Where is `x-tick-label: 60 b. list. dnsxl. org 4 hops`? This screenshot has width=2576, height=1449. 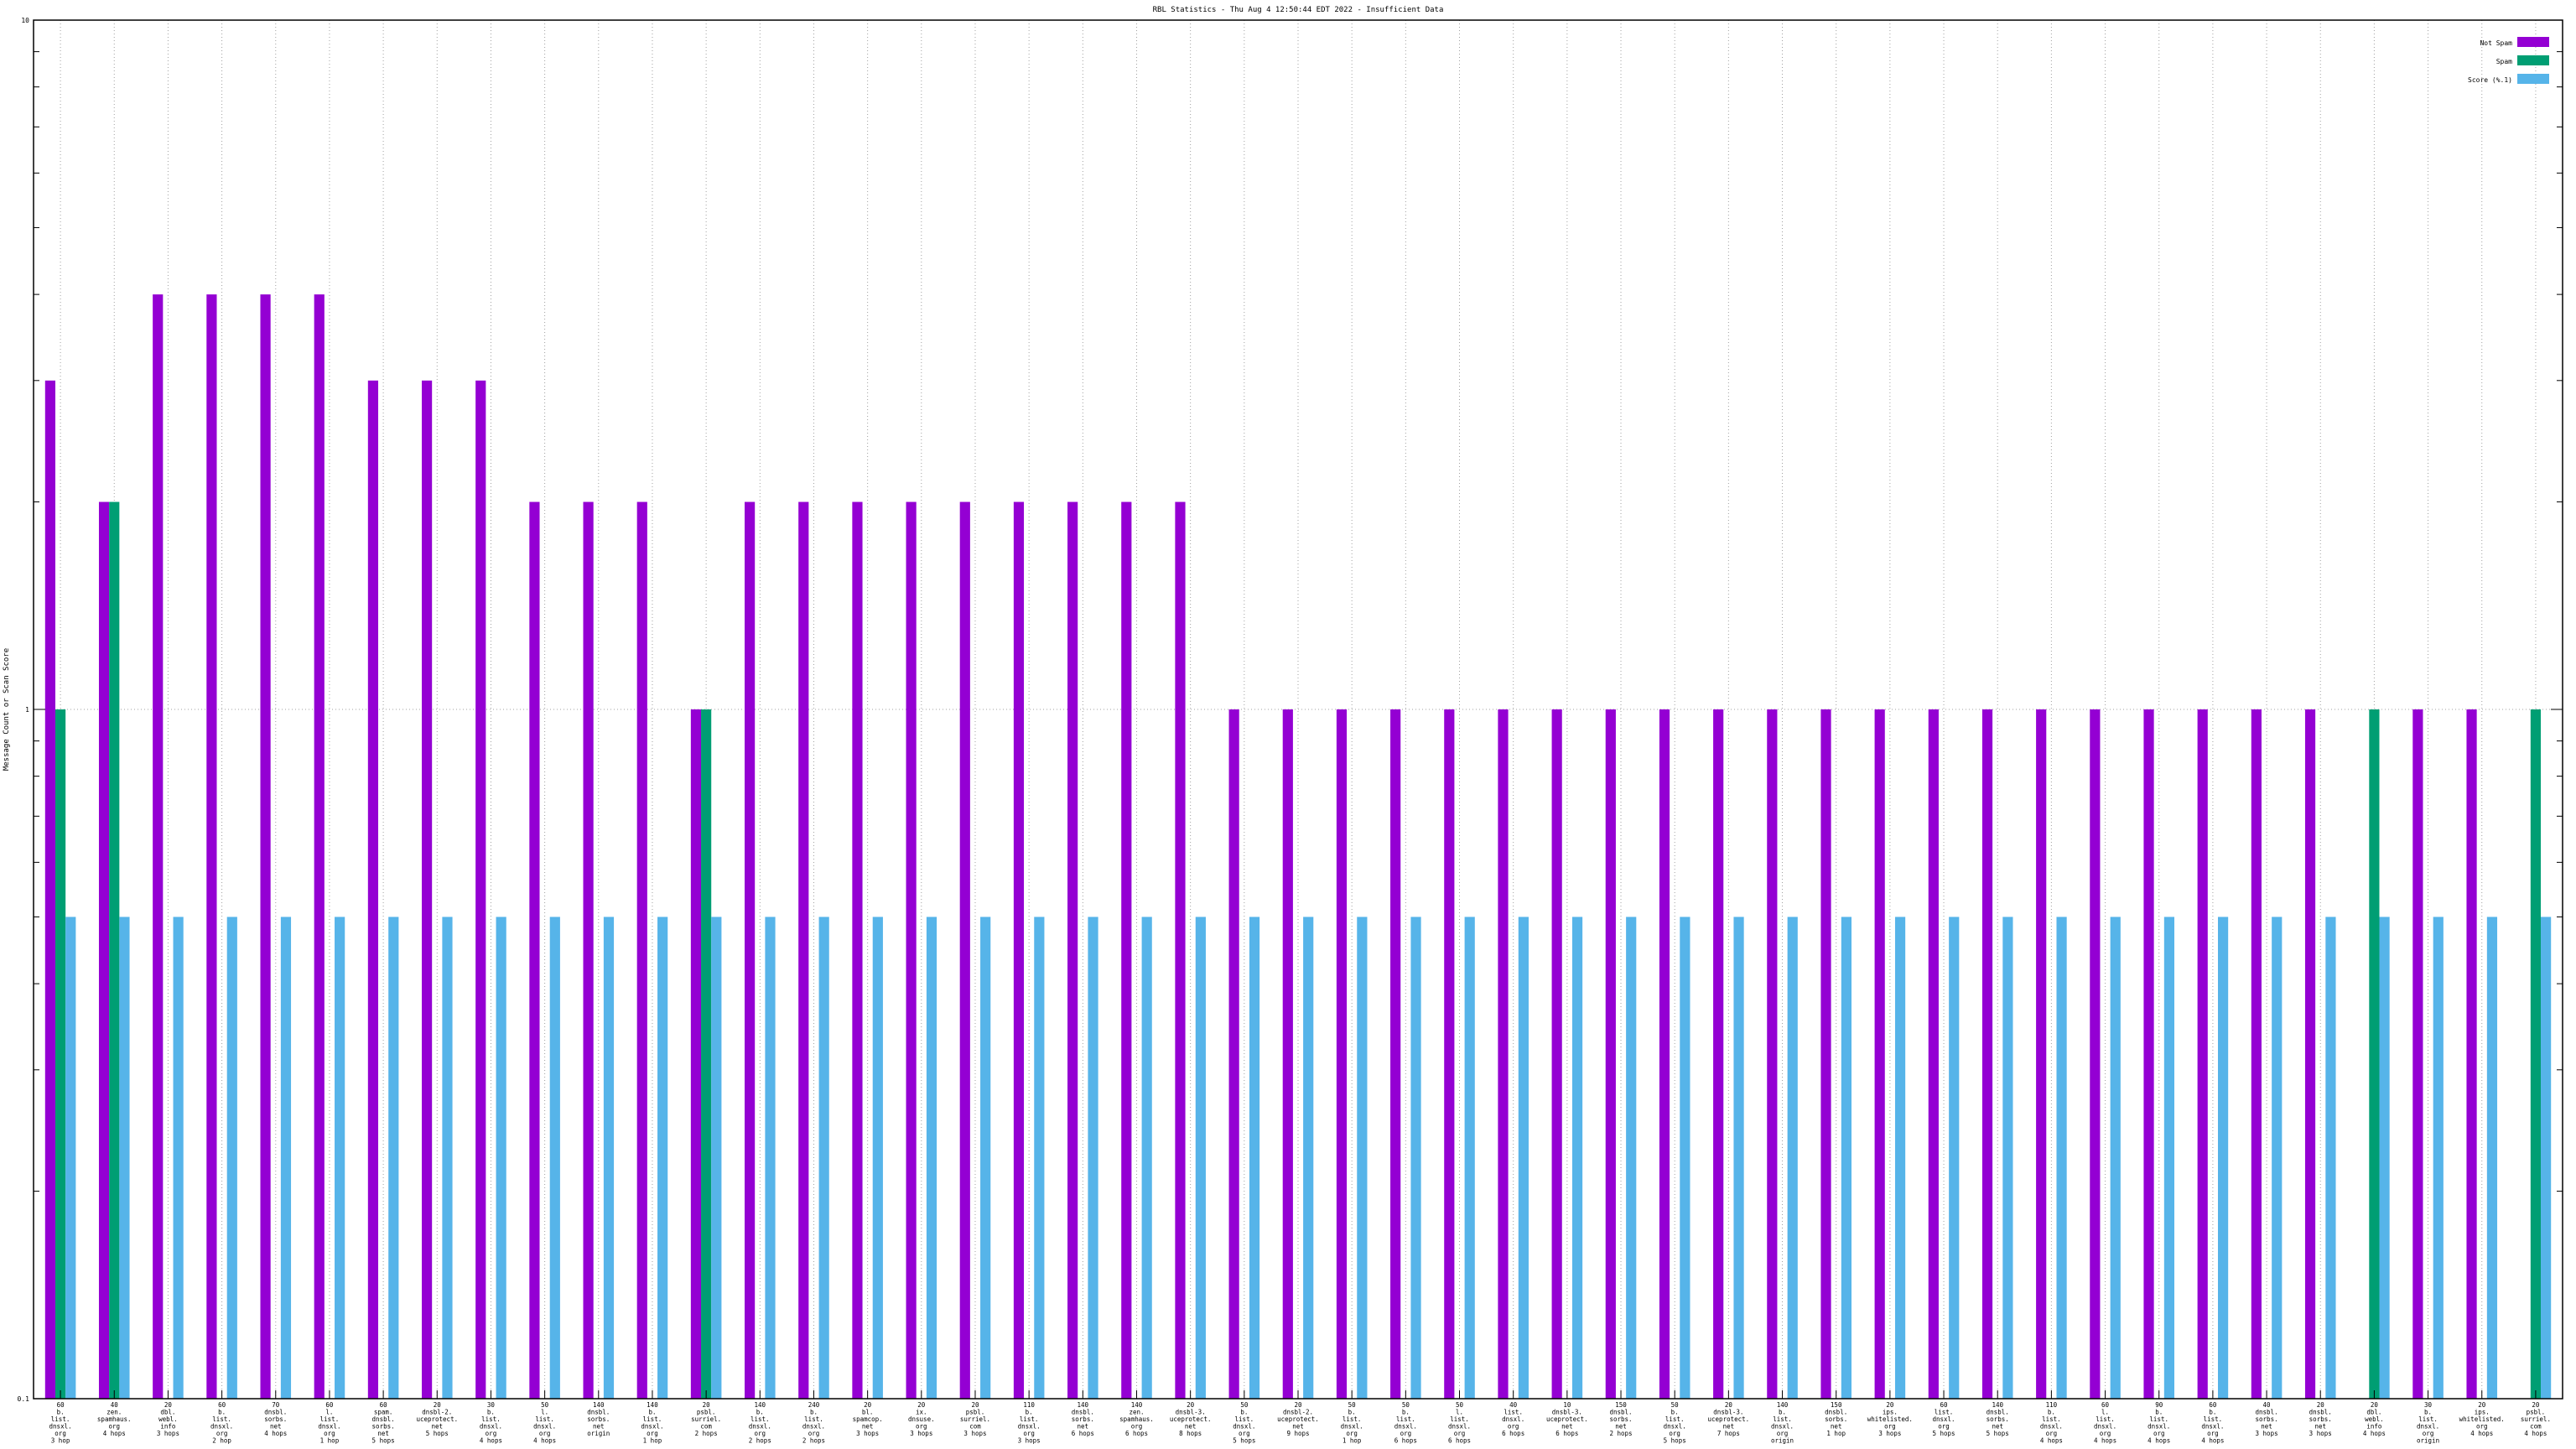
x-tick-label: 60 b. list. dnsxl. org 4 hops is located at coordinates (2212, 1423).